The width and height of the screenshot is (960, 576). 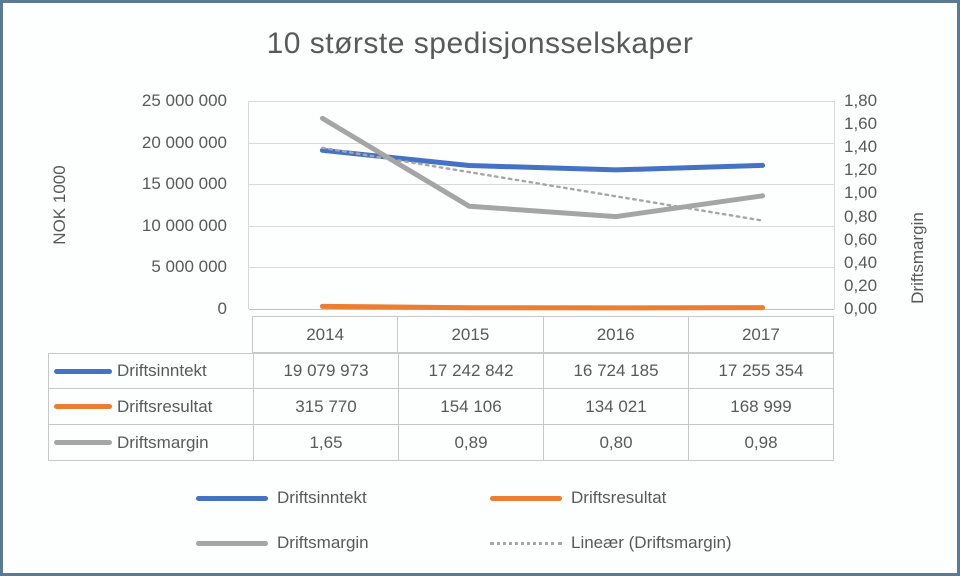 I want to click on y-axis-right-tick: 1,80, so click(x=861, y=100).